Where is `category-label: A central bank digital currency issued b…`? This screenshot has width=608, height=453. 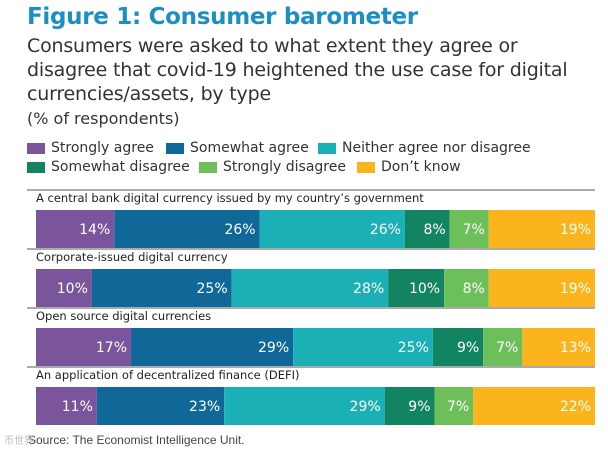 category-label: A central bank digital currency issued b… is located at coordinates (230, 198).